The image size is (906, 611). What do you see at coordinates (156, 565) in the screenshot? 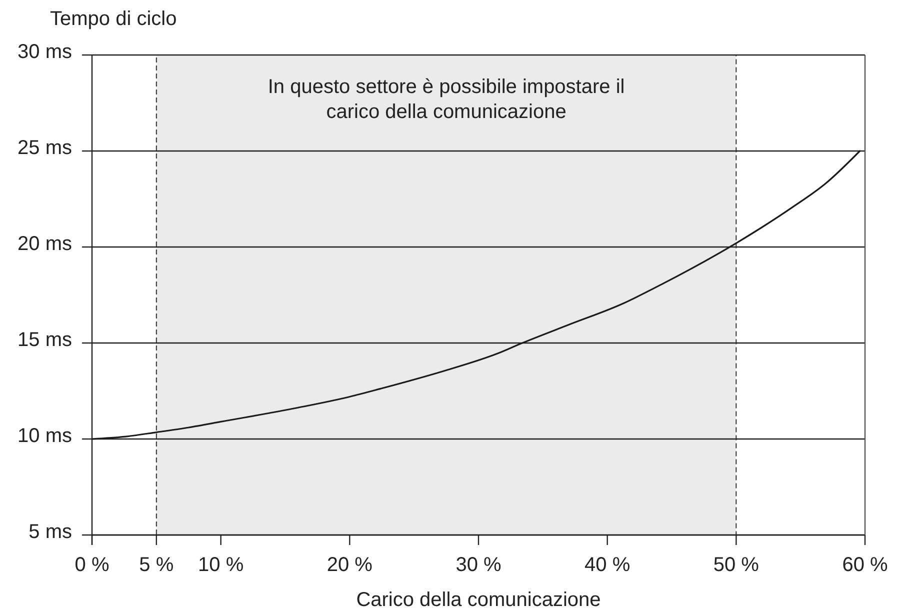
I see `x-tick-label: 5 %` at bounding box center [156, 565].